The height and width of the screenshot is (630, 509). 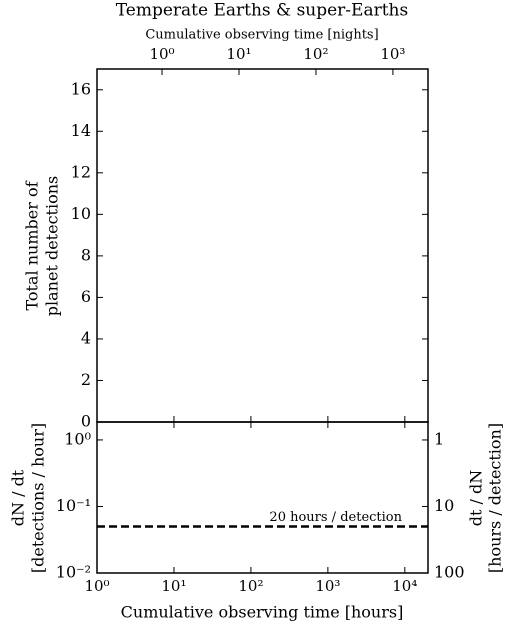 I want to click on x-tick-label: 10², so click(x=250, y=586).